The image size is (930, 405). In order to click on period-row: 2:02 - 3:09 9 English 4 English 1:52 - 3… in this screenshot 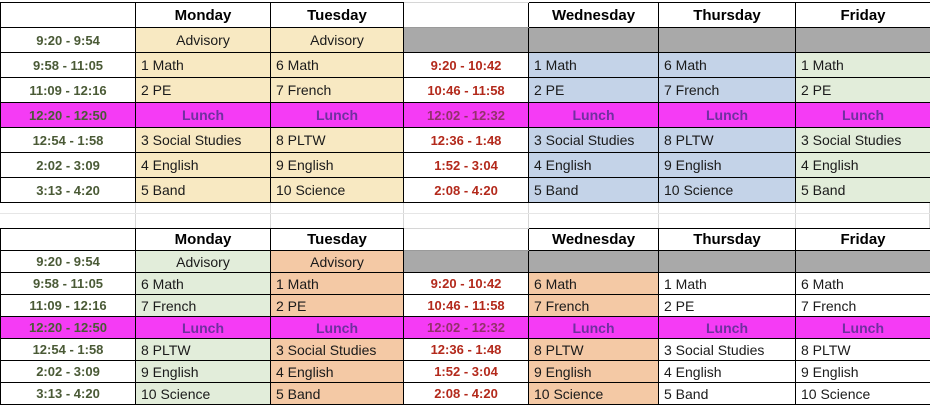, I will do `click(465, 372)`.